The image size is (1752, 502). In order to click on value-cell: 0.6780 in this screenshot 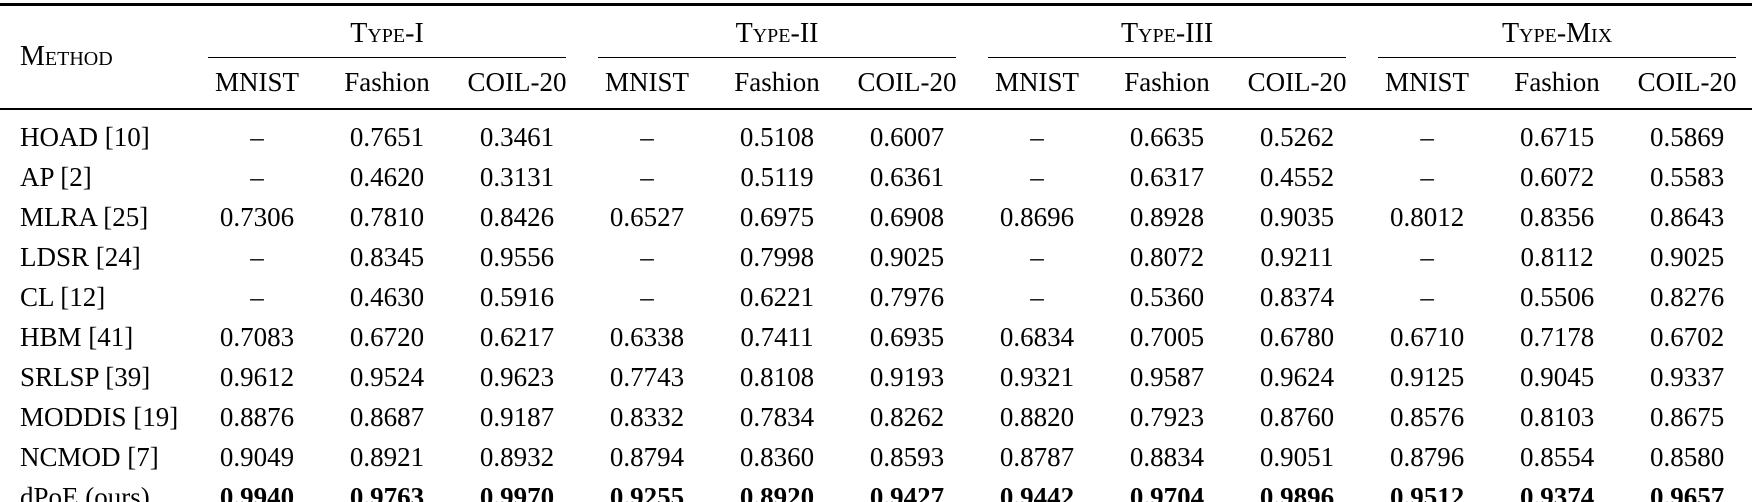, I will do `click(1297, 337)`.